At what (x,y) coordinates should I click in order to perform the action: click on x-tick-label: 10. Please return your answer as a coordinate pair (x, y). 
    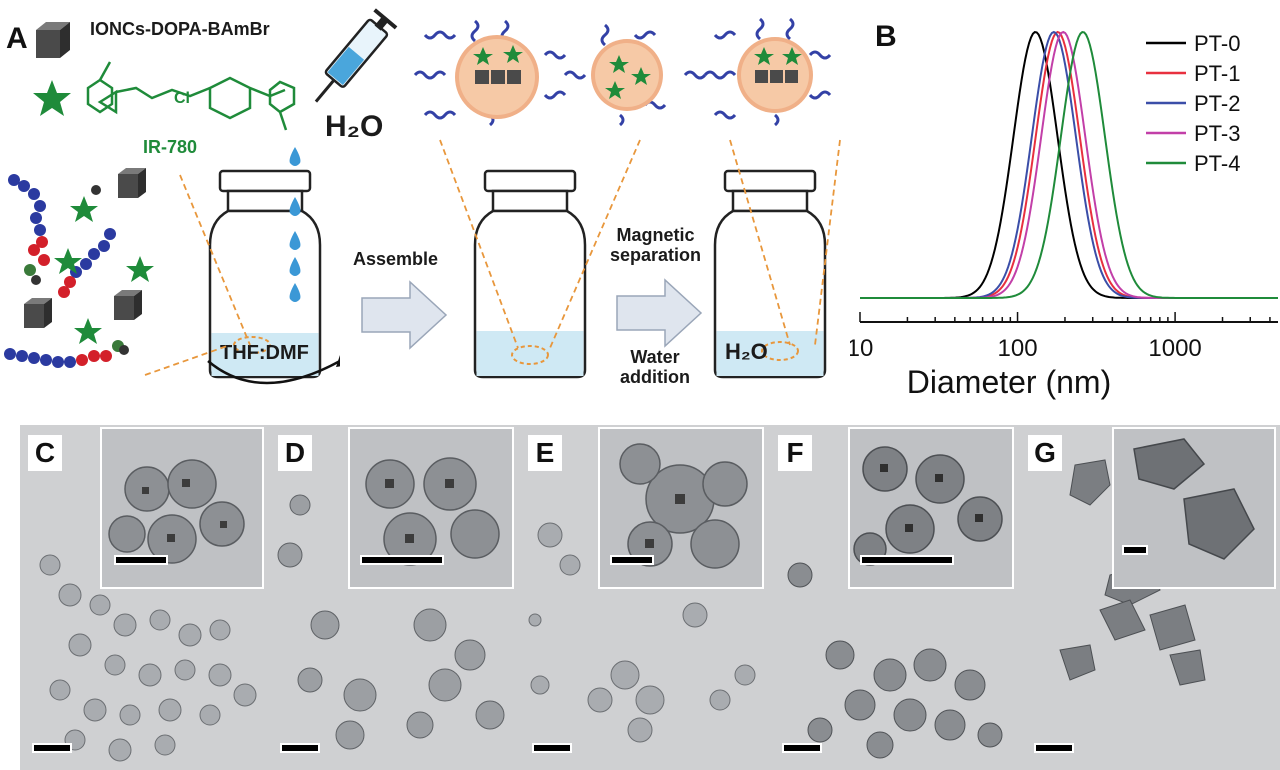
    Looking at the image, I should click on (861, 348).